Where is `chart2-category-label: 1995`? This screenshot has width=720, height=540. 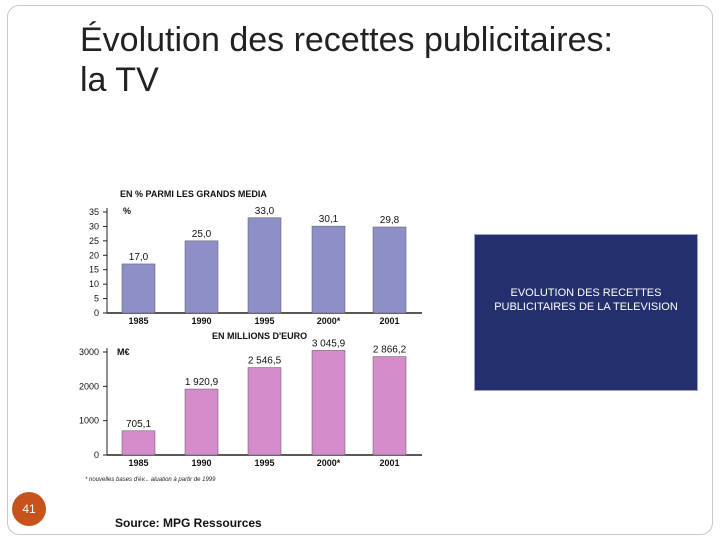
chart2-category-label: 1995 is located at coordinates (264, 463).